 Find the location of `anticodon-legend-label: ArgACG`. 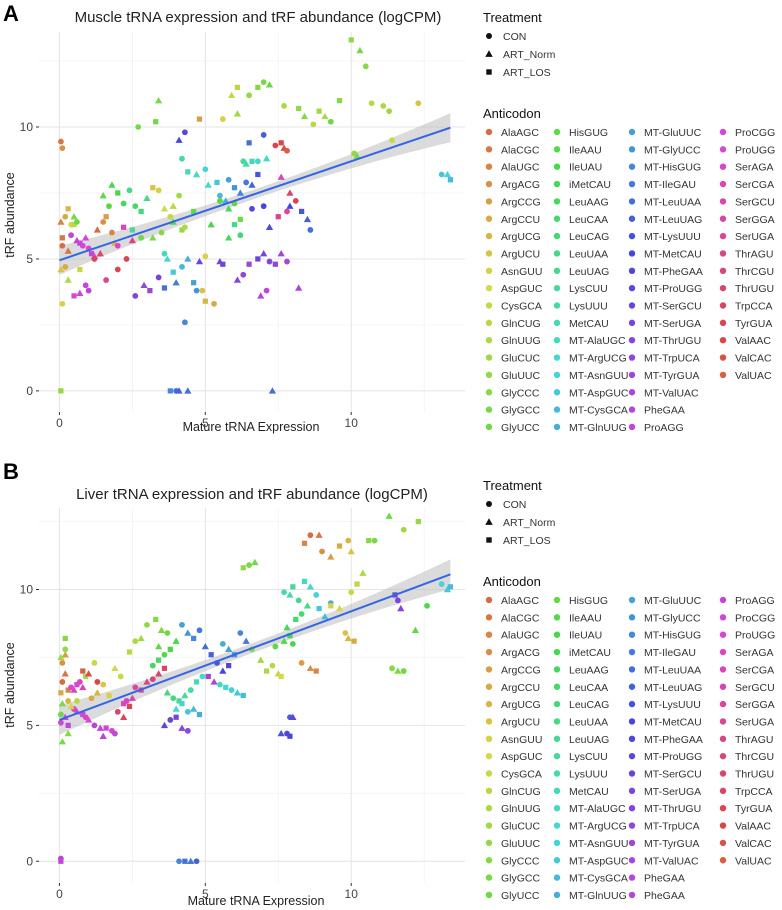

anticodon-legend-label: ArgACG is located at coordinates (520, 185).